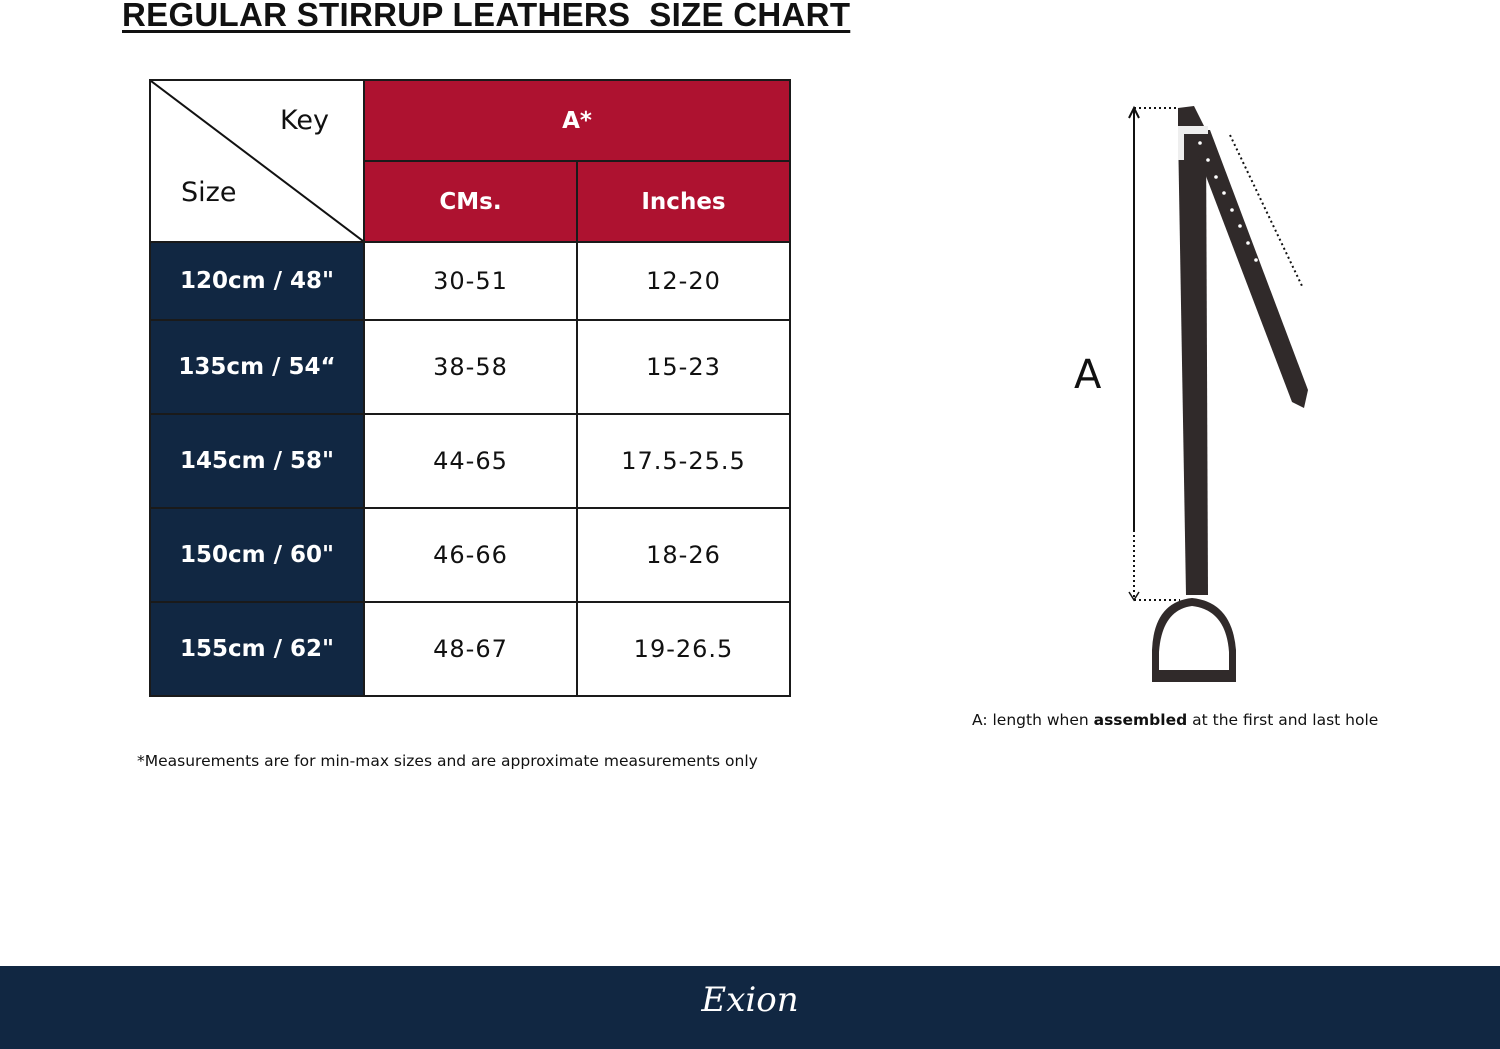  What do you see at coordinates (470, 201) in the screenshot?
I see `column-header-cms: CMs.` at bounding box center [470, 201].